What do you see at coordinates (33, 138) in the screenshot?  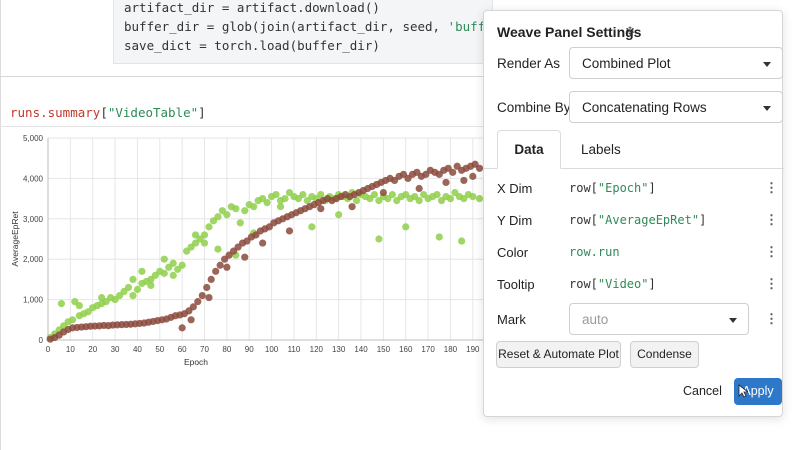 I see `y-tick-label: 5,000` at bounding box center [33, 138].